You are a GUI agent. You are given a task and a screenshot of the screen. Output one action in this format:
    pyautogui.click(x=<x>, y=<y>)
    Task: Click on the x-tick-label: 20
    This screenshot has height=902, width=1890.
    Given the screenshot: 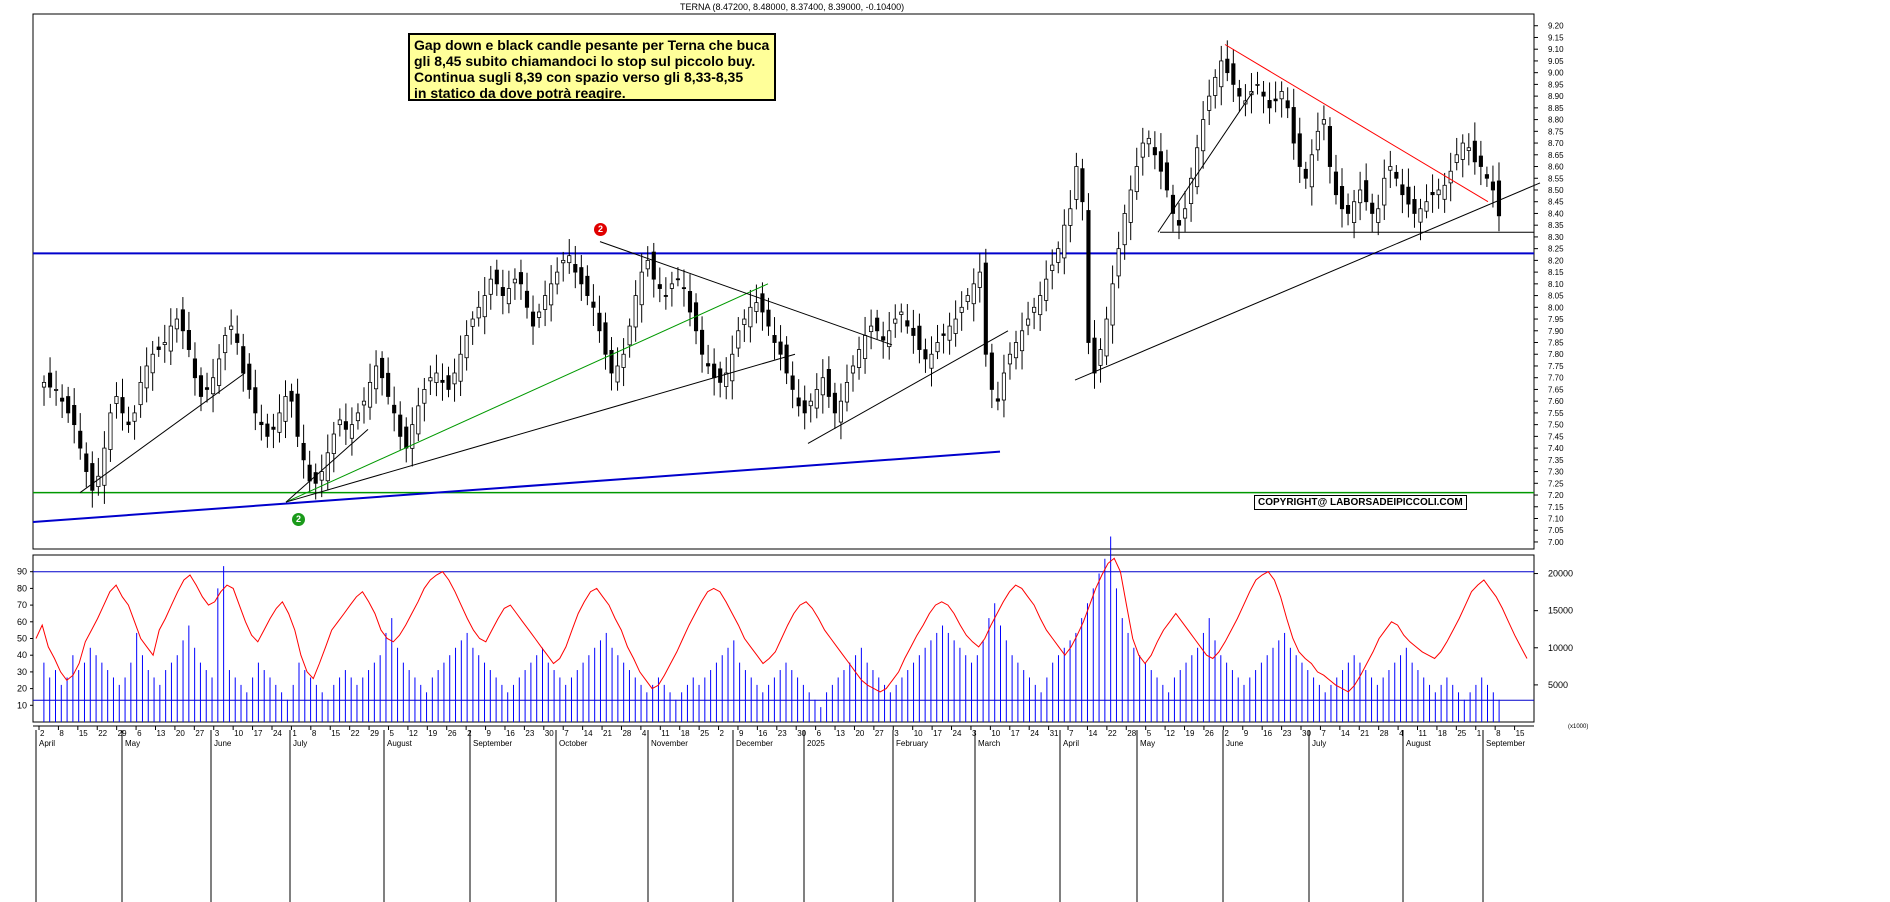 What is the action you would take?
    pyautogui.click(x=180, y=733)
    